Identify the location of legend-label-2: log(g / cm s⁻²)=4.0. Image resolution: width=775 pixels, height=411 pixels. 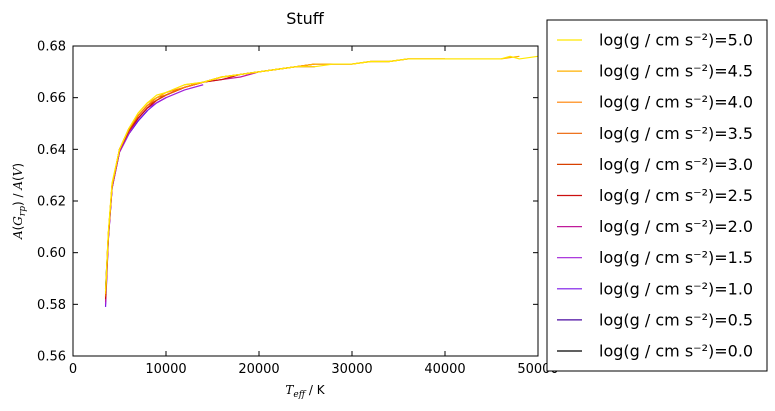
(676, 102).